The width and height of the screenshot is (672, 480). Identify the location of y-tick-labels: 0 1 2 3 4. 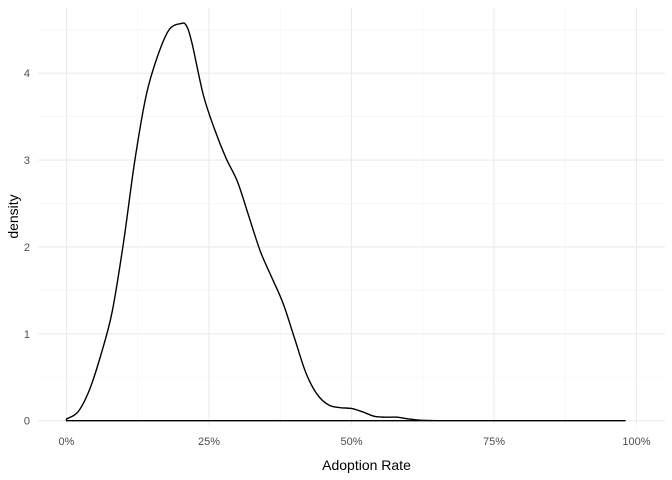
(27, 248).